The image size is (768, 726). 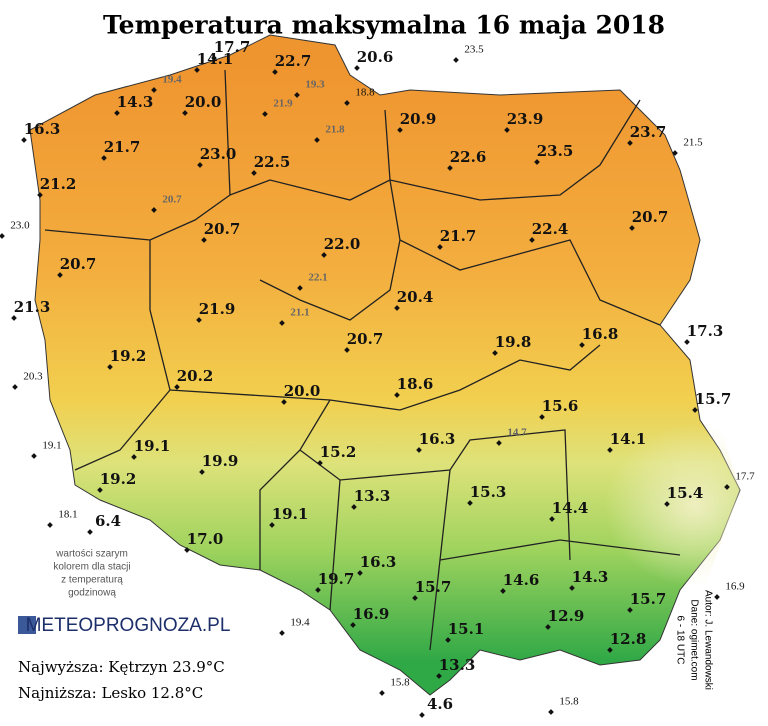 I want to click on station-value: 21.9, so click(x=283, y=104).